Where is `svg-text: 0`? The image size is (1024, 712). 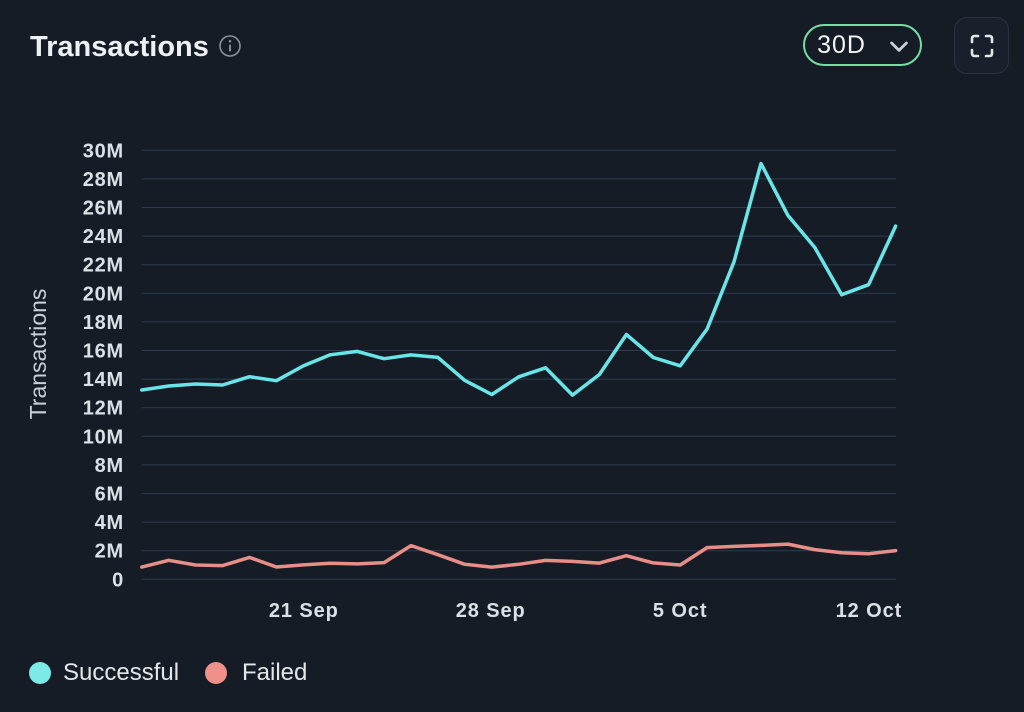
svg-text: 0 is located at coordinates (118, 580).